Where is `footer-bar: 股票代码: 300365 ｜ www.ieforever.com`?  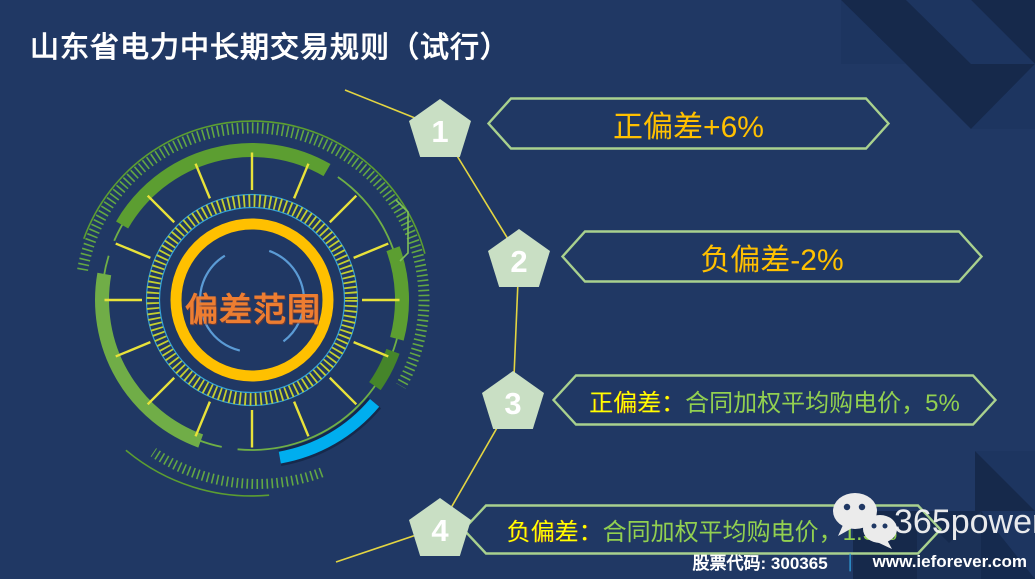
footer-bar: 股票代码: 300365 ｜ www.ieforever.com is located at coordinates (860, 561).